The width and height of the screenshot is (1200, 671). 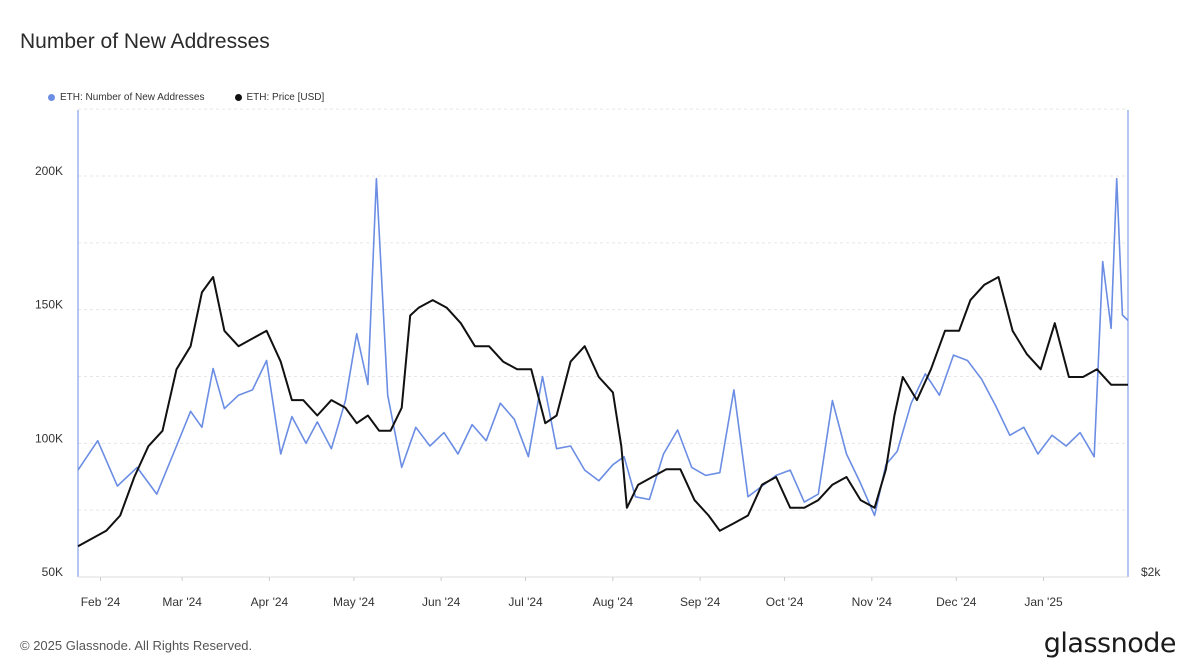 I want to click on y-tick-label-2: 150K, so click(x=49, y=305).